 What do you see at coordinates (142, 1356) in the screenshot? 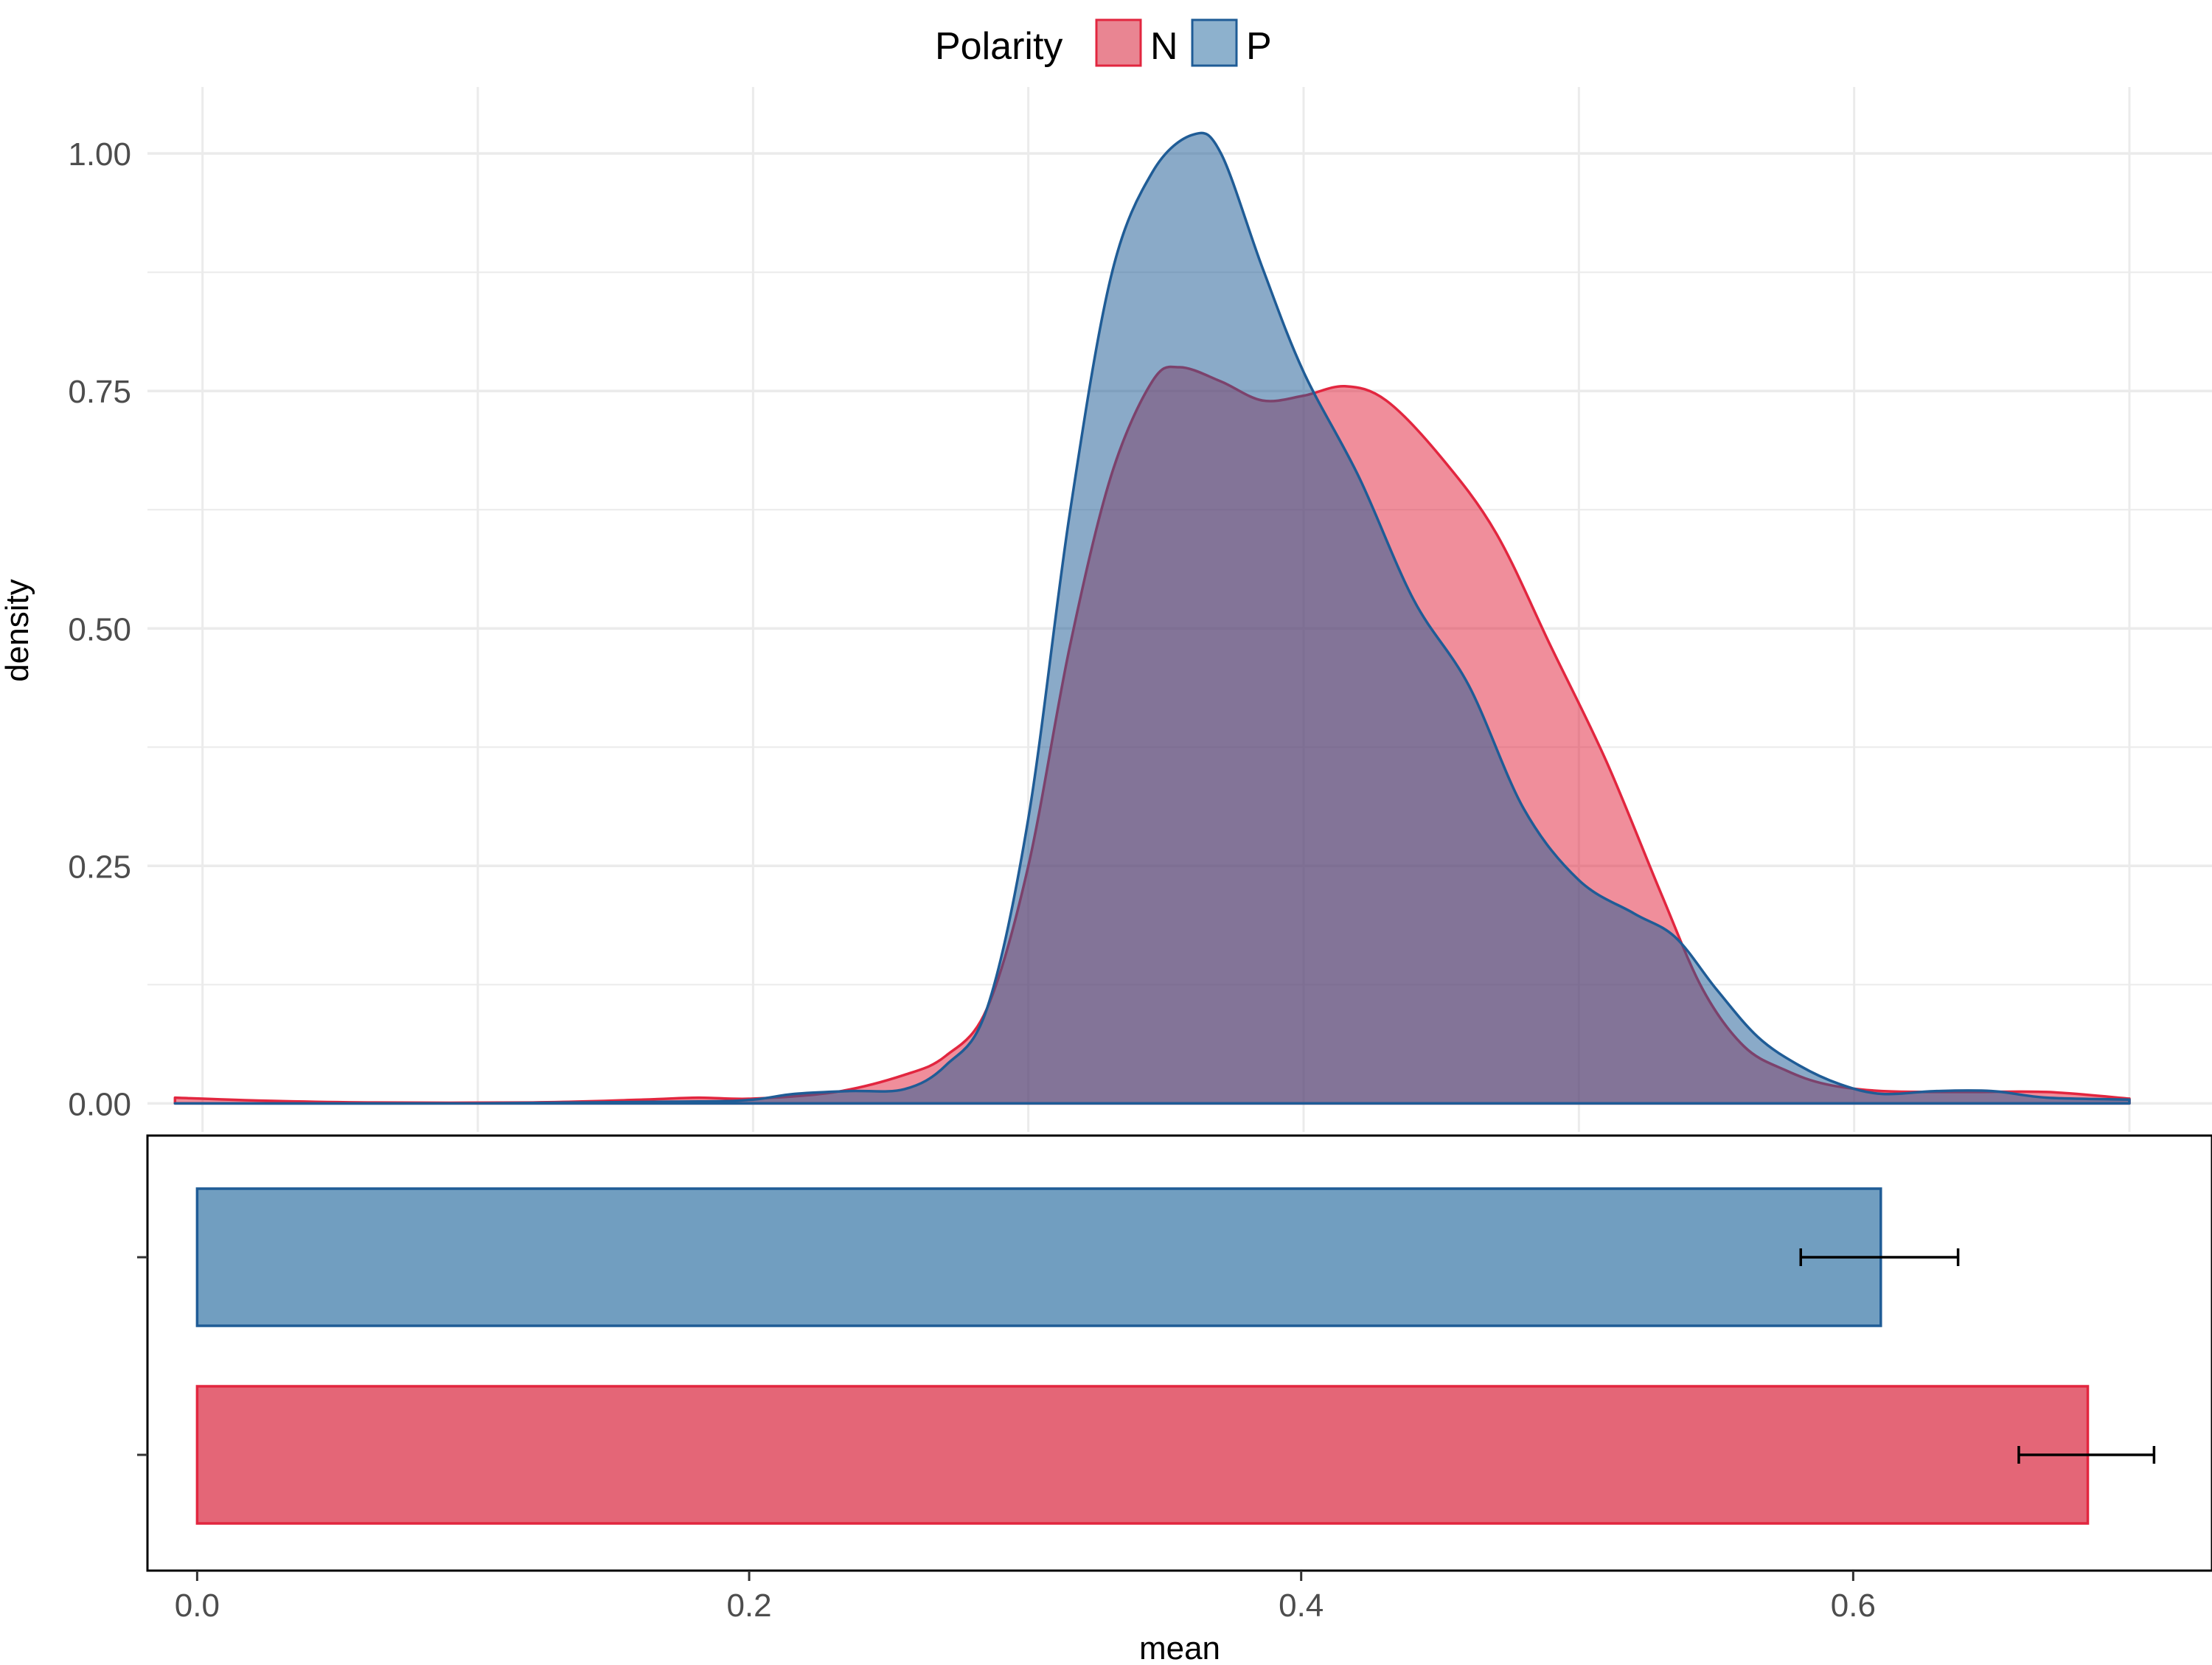
I see `bar-y-ticks` at bounding box center [142, 1356].